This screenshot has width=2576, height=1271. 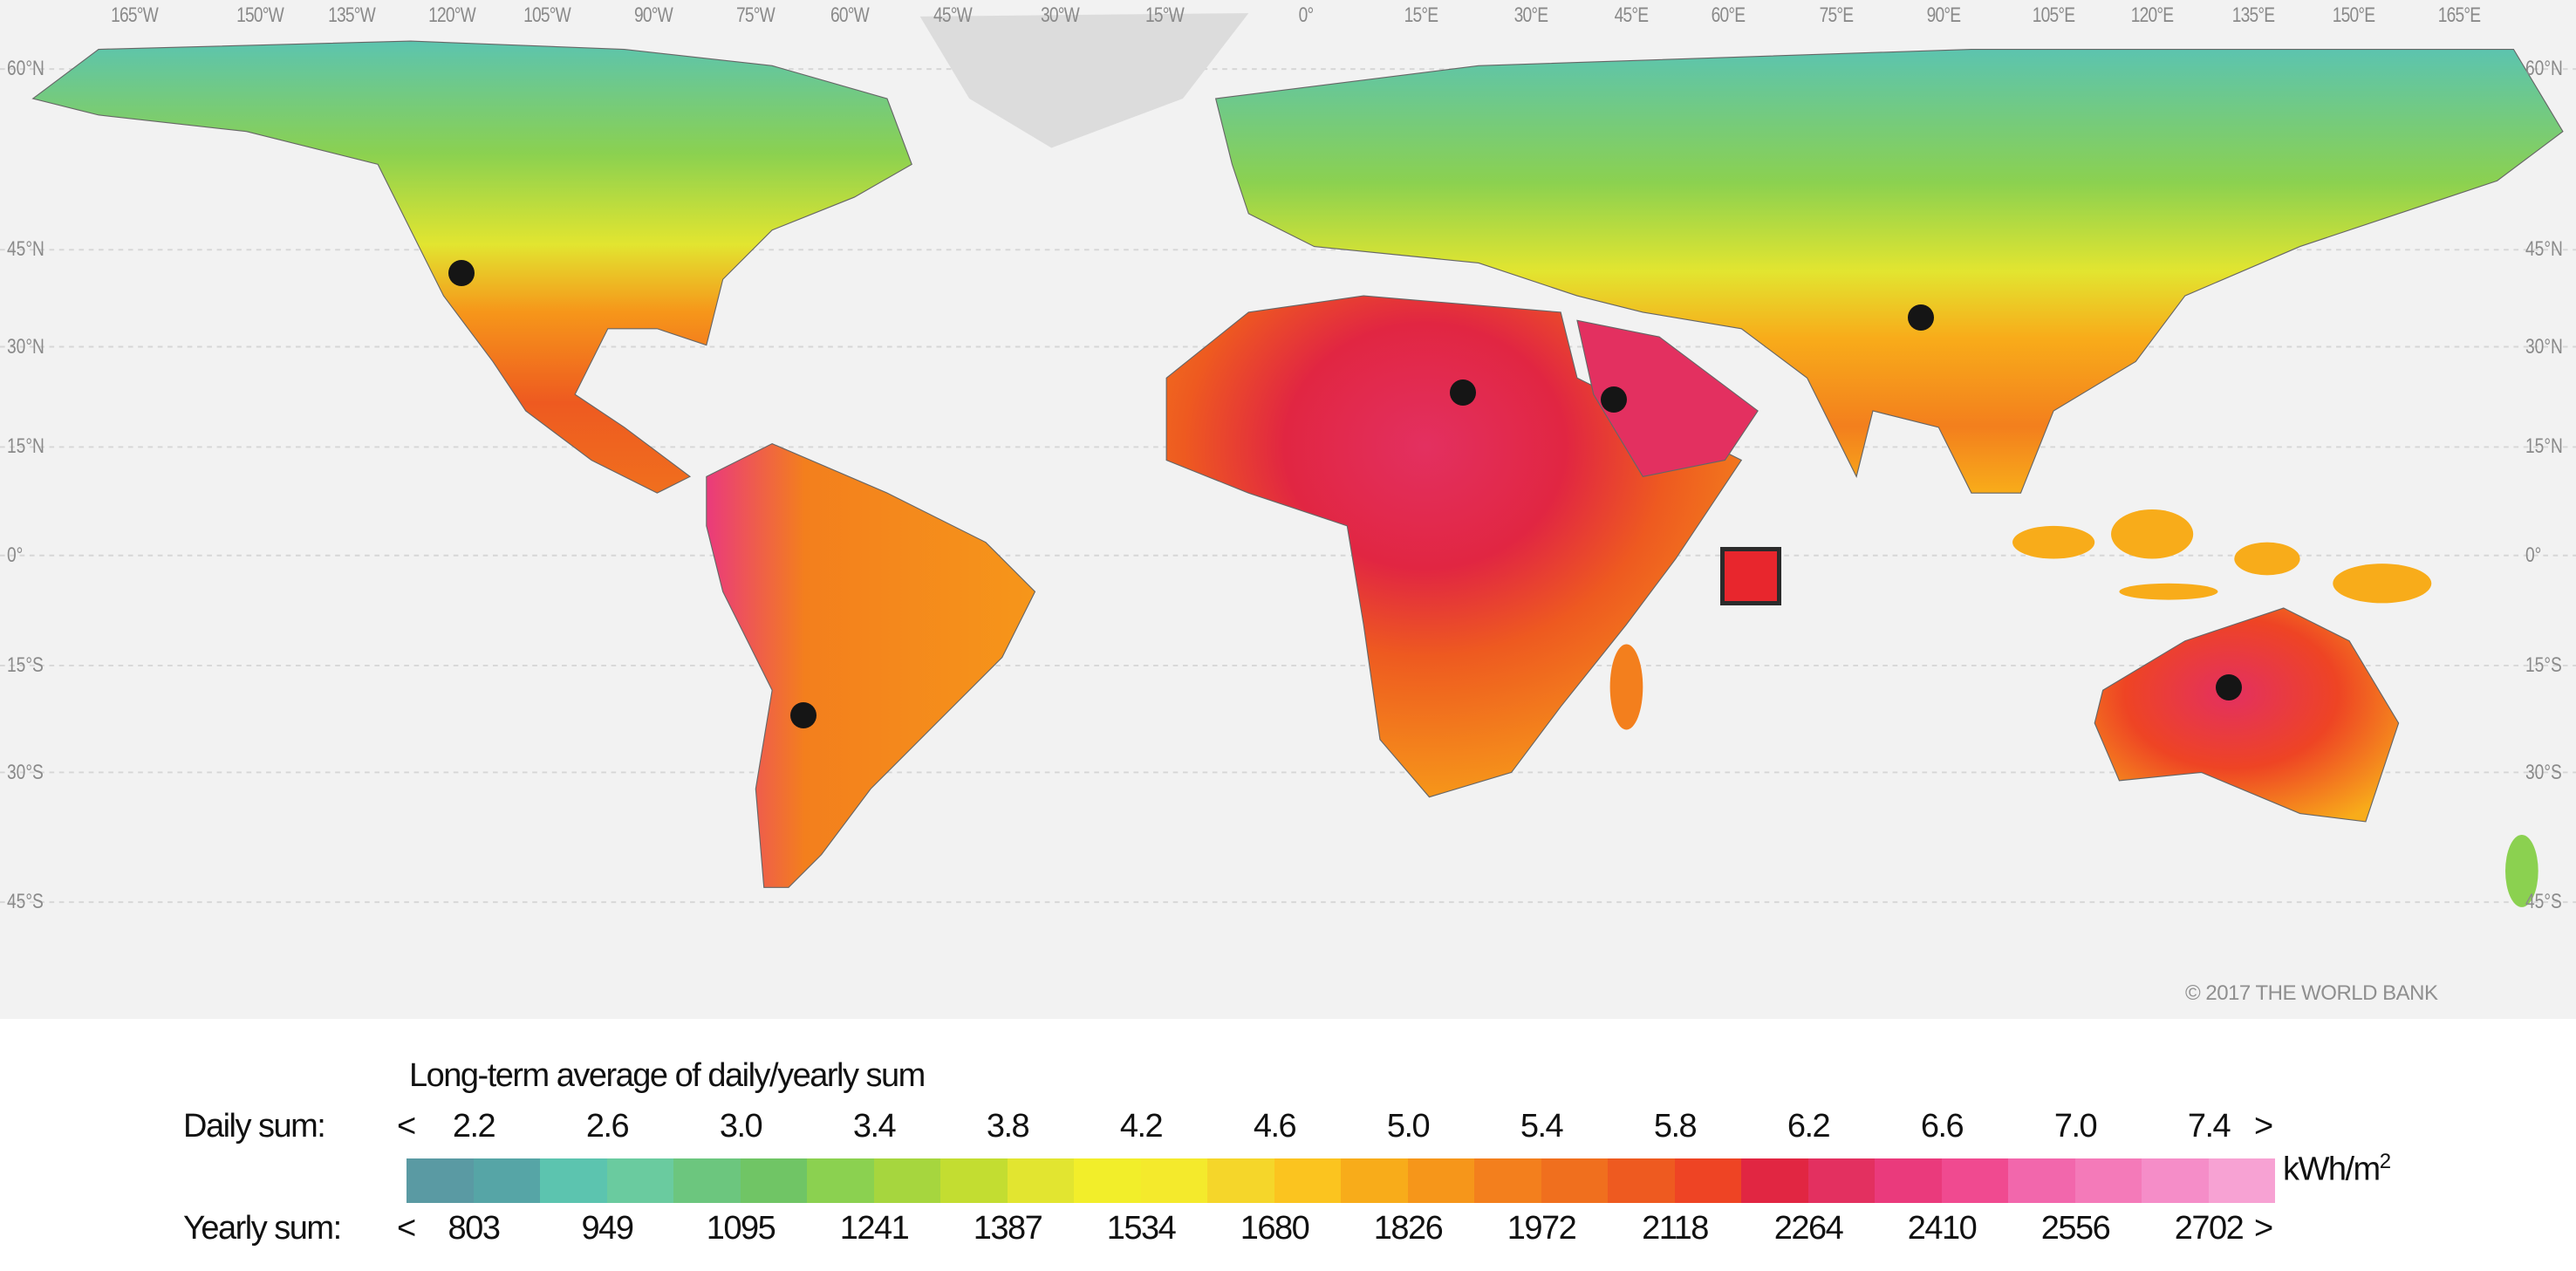 I want to click on yearly-tick-label: 1680, so click(x=1275, y=1228).